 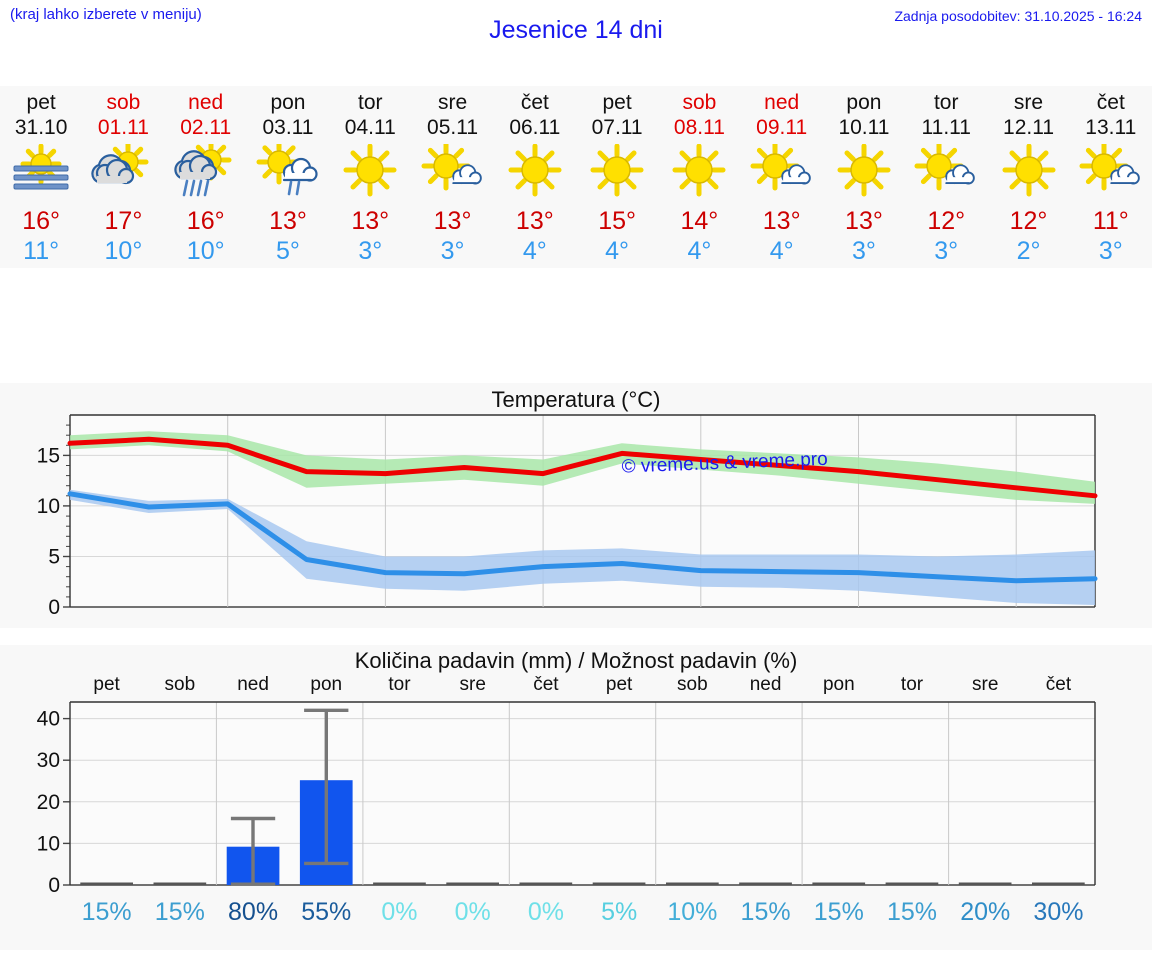 I want to click on day-column: ned 09.11 13° 4°, so click(x=782, y=177).